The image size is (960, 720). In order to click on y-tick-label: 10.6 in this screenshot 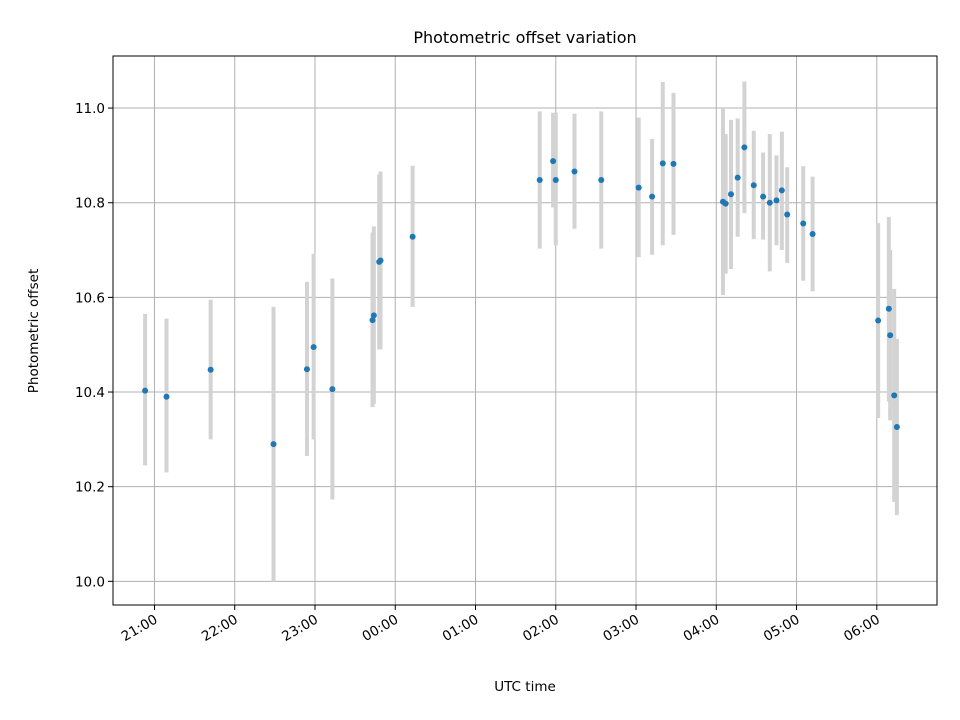, I will do `click(90, 298)`.